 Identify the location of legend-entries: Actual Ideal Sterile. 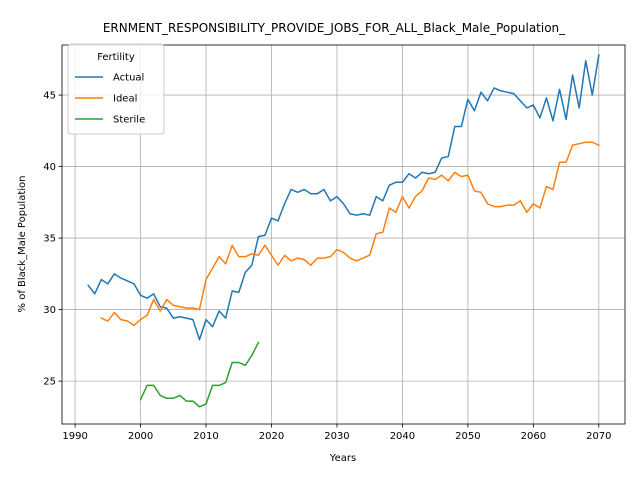
(110, 99).